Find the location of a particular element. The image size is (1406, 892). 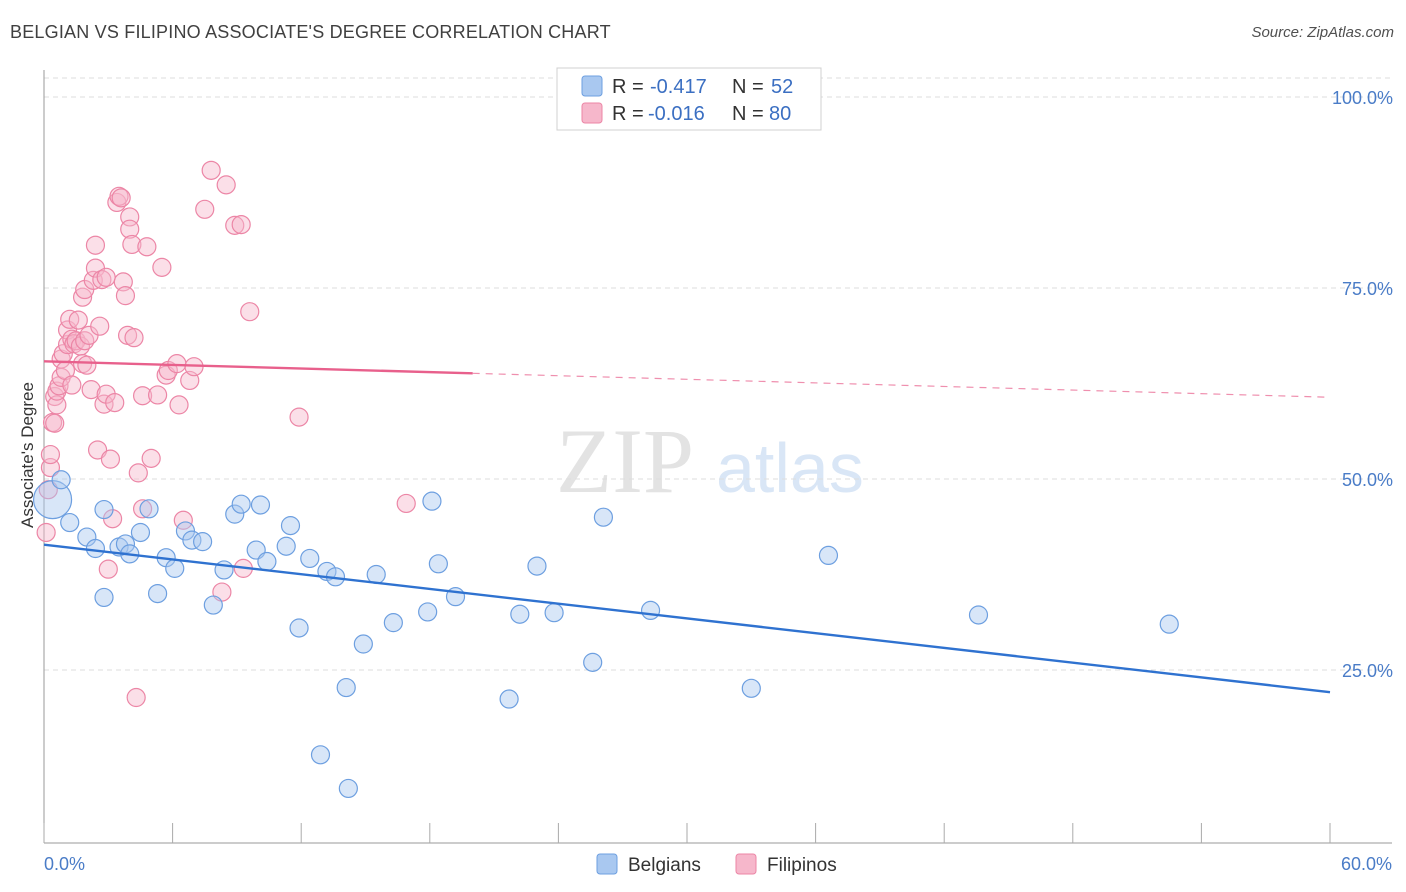

filipinos-trend-line is located at coordinates (258, 367).